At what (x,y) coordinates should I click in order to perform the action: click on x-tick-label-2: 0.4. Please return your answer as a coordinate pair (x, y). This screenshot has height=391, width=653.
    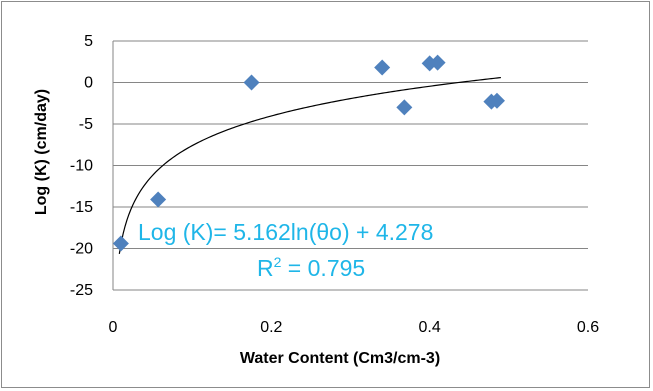
    Looking at the image, I should click on (430, 327).